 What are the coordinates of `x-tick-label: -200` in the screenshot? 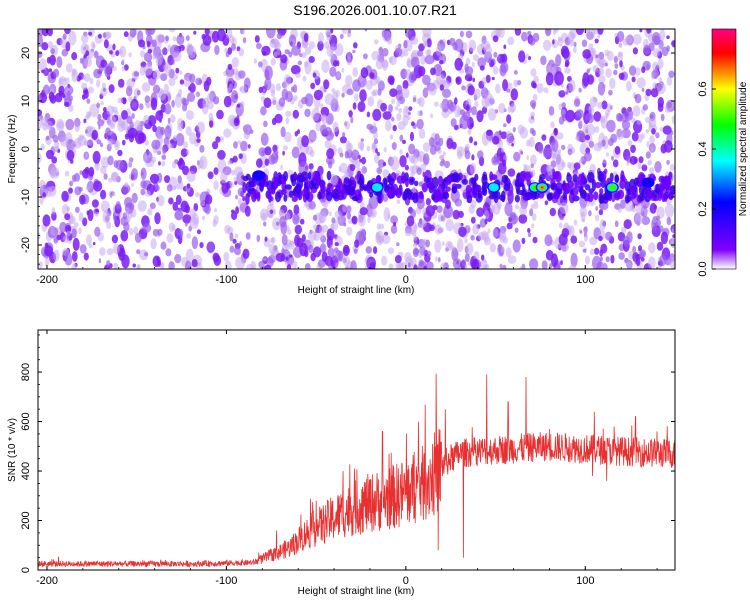 It's located at (47, 280).